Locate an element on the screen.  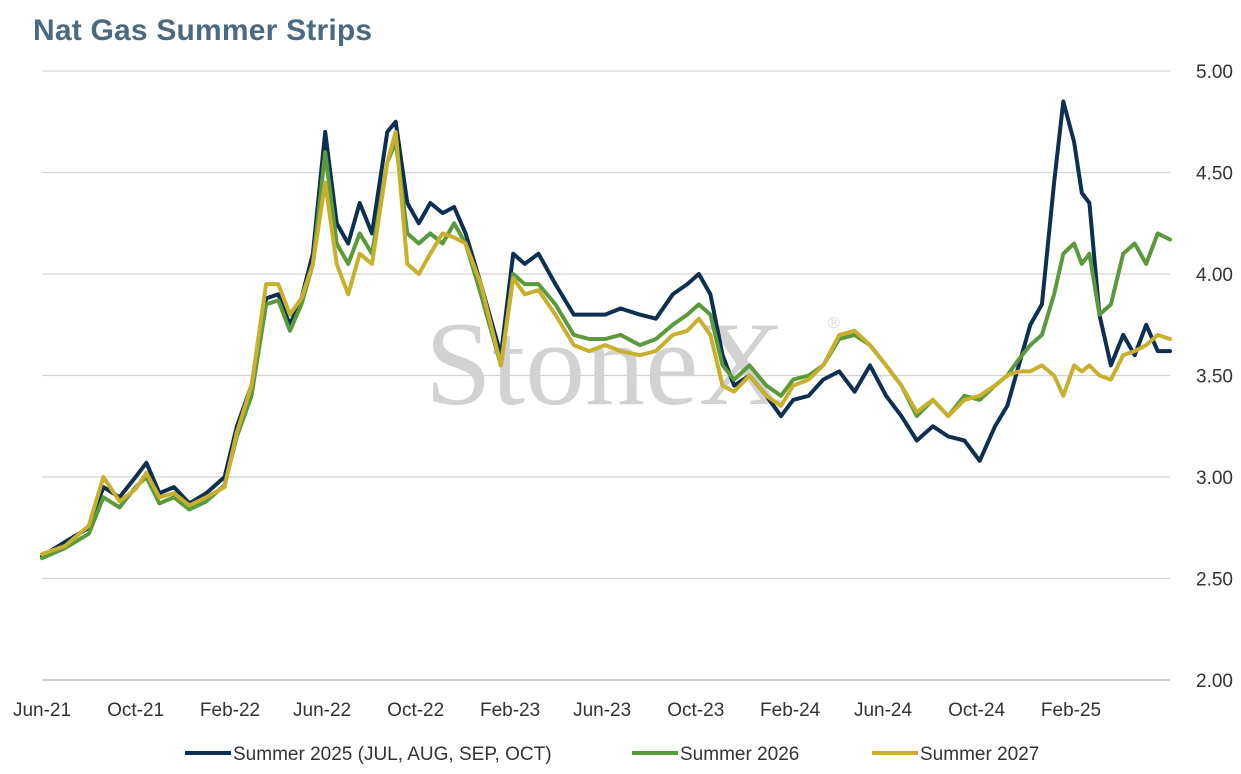
y-axis: 2.00 2.50 3.00 3.50 4.00 4.50 5.00 is located at coordinates (1214, 377).